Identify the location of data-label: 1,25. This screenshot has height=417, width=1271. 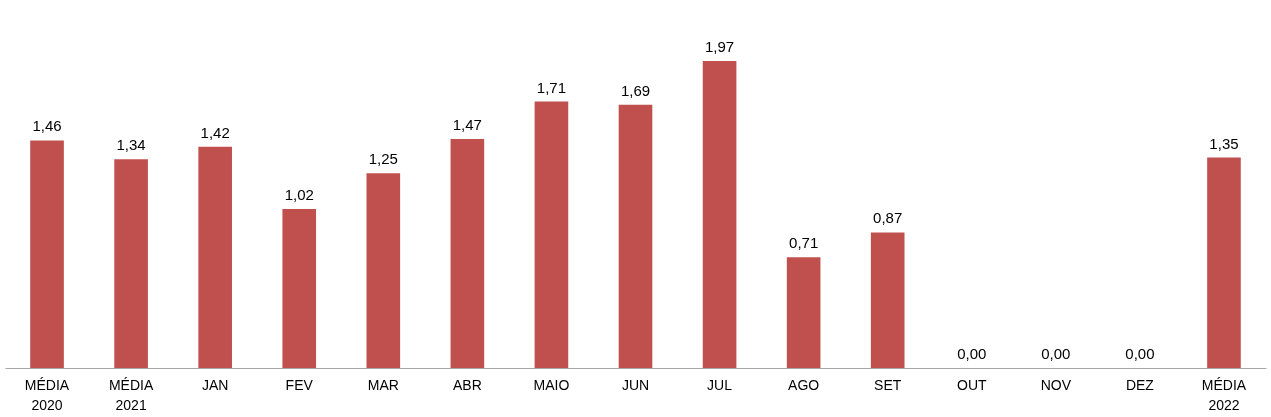
(383, 159).